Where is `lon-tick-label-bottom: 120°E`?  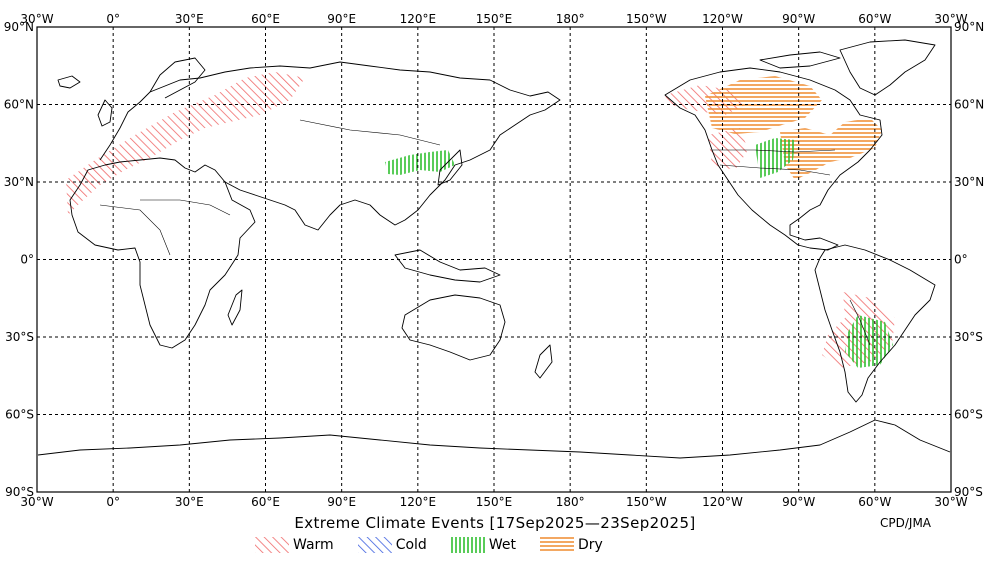 lon-tick-label-bottom: 120°E is located at coordinates (418, 502).